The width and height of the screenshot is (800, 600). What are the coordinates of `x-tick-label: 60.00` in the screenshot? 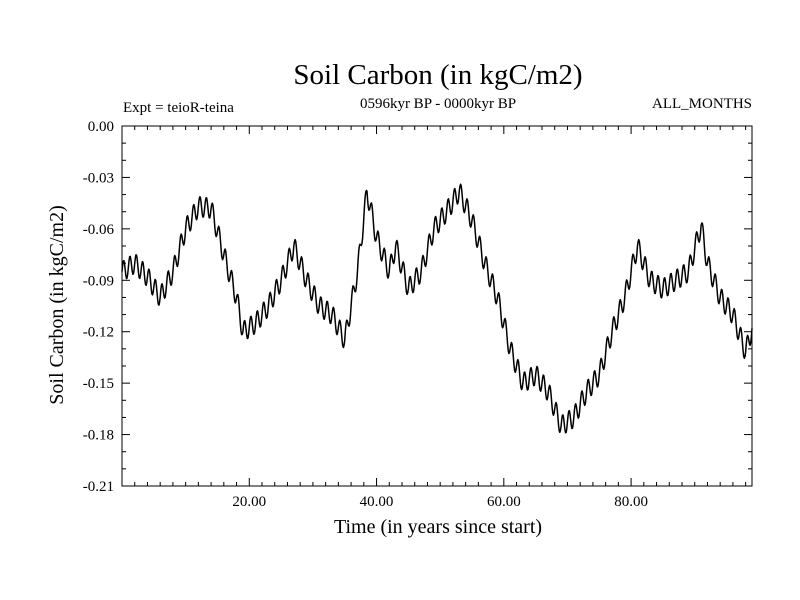 It's located at (504, 502).